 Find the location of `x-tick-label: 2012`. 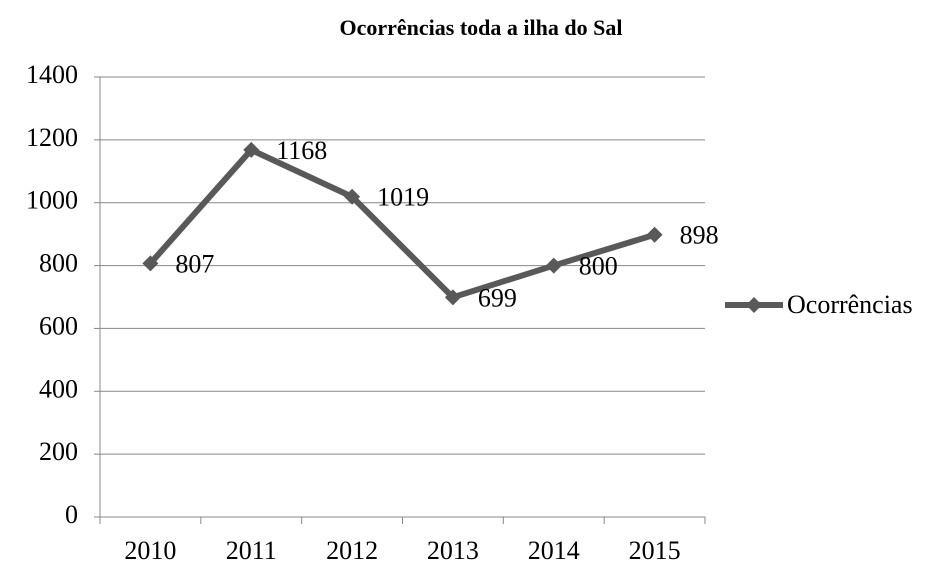

x-tick-label: 2012 is located at coordinates (352, 550).